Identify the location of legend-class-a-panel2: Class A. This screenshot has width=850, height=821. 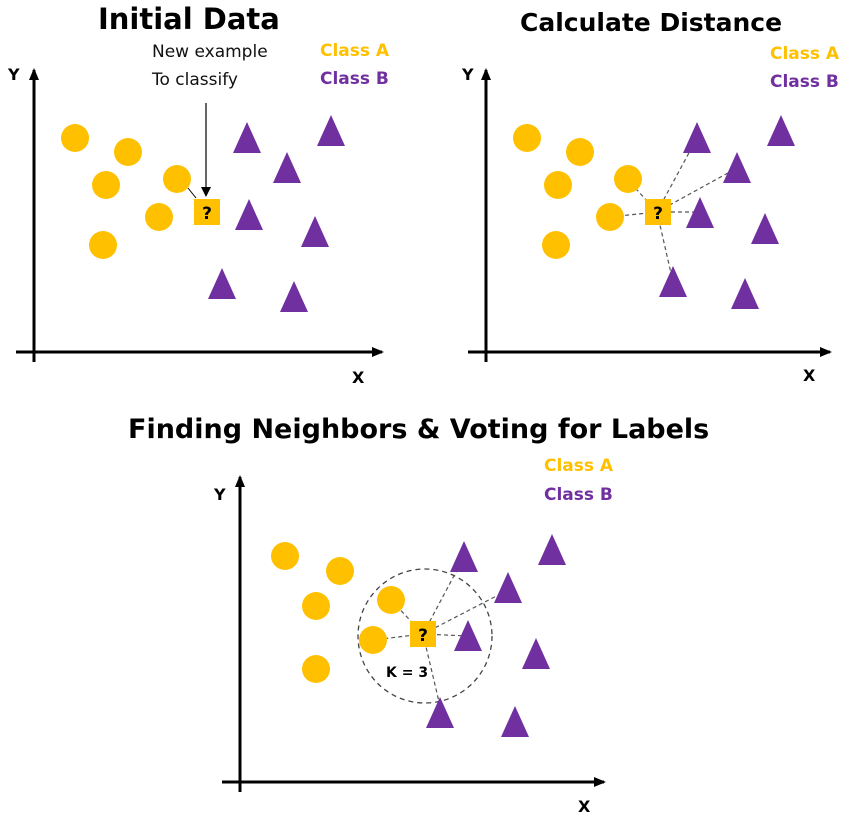
(805, 54).